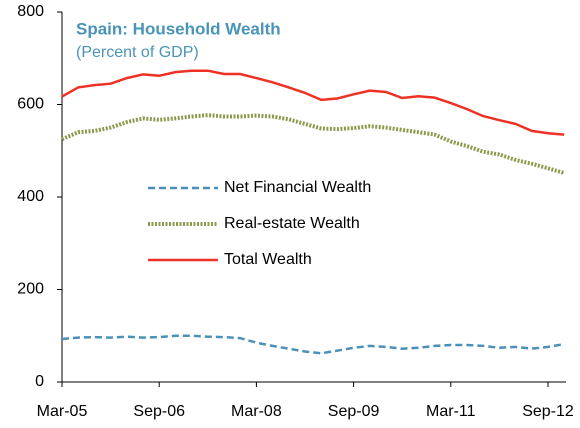 The height and width of the screenshot is (428, 580). Describe the element at coordinates (256, 411) in the screenshot. I see `x-tick-label: Mar-08` at that location.